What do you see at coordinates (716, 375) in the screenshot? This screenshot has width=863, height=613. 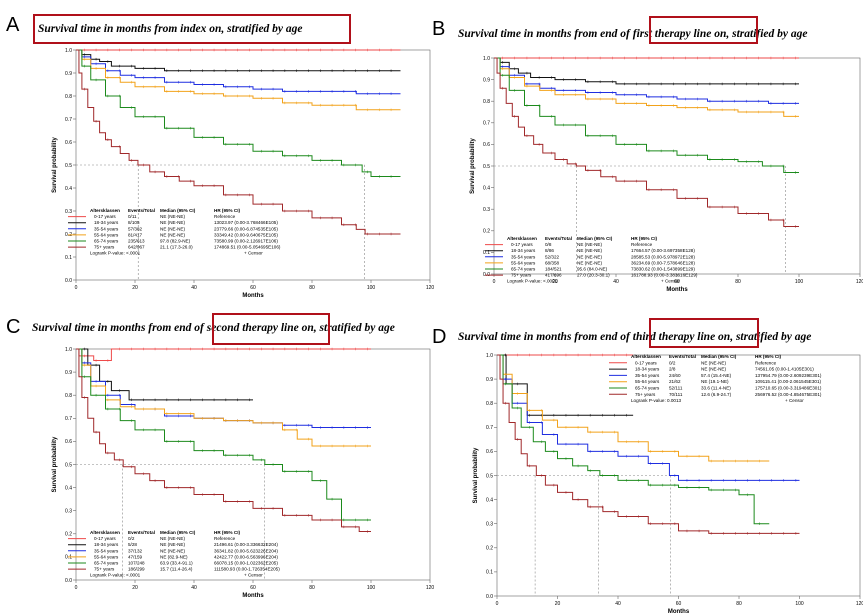 I see `legend-cell: 57.4 (15.4-NE)` at bounding box center [716, 375].